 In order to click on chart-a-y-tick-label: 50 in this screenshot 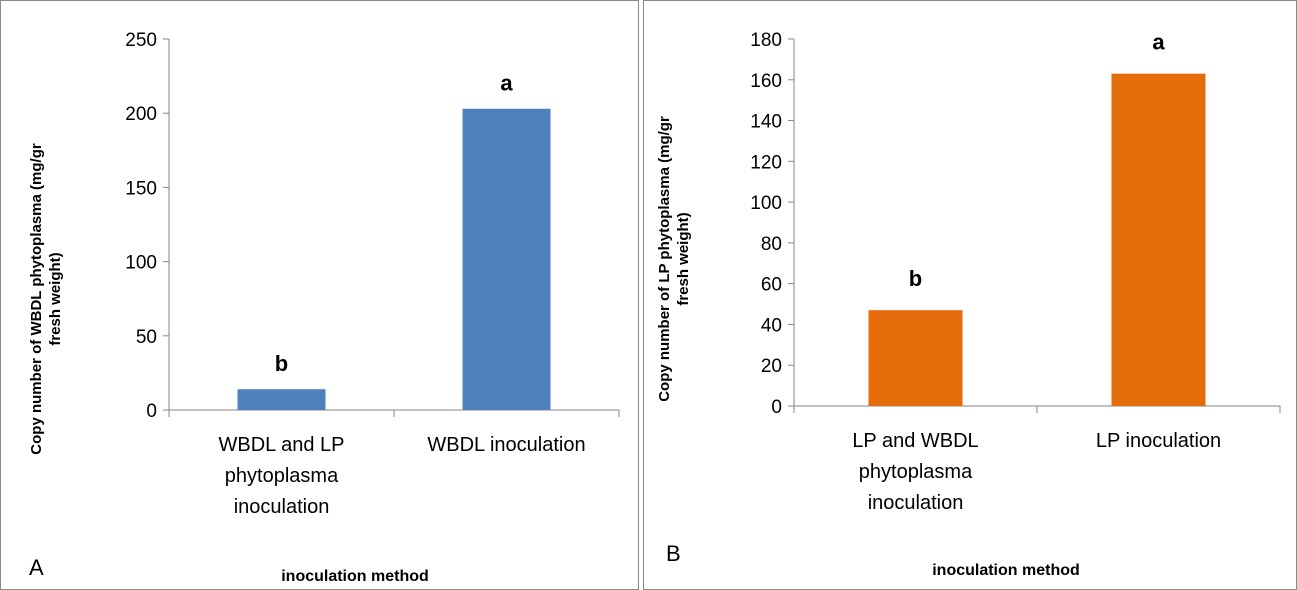, I will do `click(146, 337)`.